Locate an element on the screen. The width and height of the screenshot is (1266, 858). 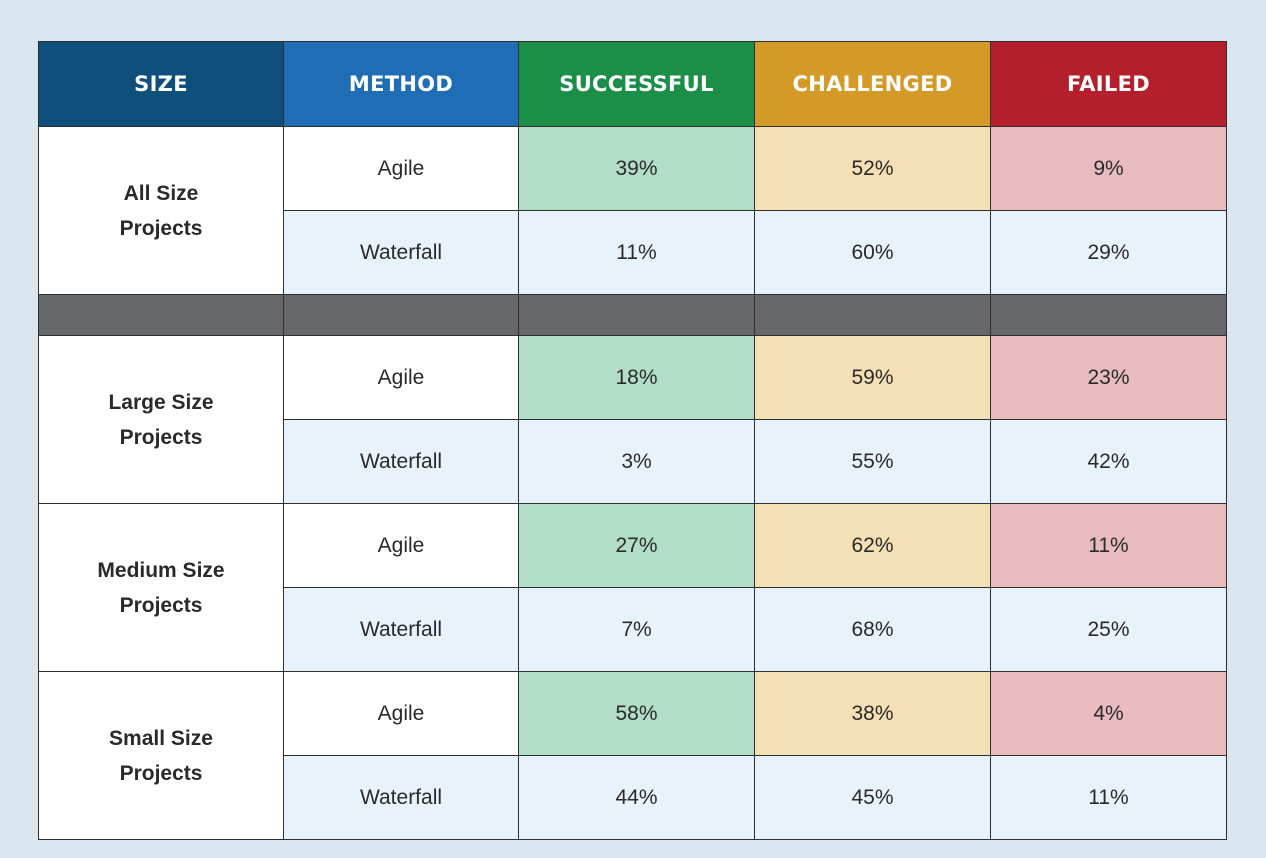
column-header-successful: SUCCESSFUL is located at coordinates (636, 84).